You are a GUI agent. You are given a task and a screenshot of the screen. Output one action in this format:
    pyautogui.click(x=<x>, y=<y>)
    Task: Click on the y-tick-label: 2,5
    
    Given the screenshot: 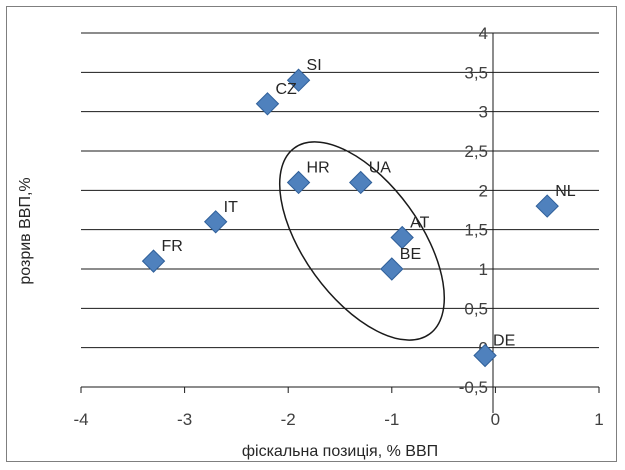 What is the action you would take?
    pyautogui.click(x=476, y=151)
    